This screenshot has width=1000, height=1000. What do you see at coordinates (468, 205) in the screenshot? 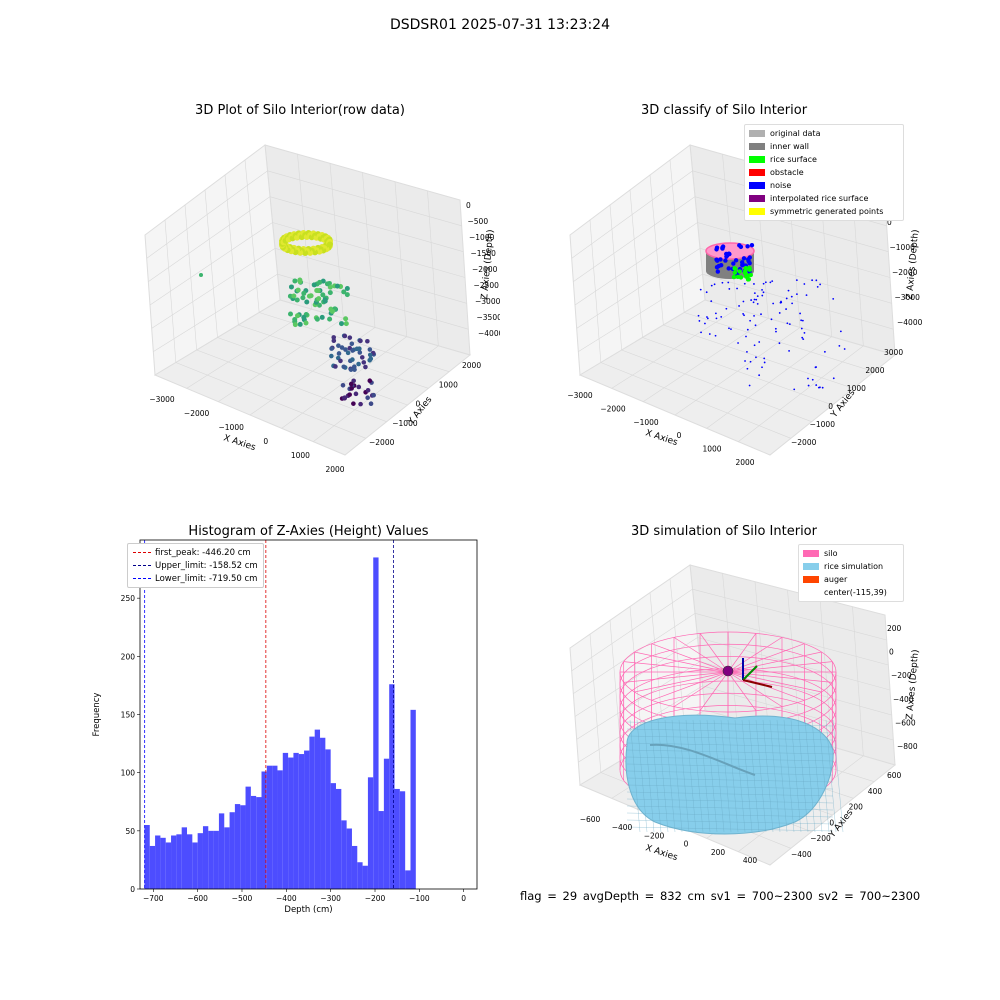
I see `raw-ztick-label: 0` at bounding box center [468, 205].